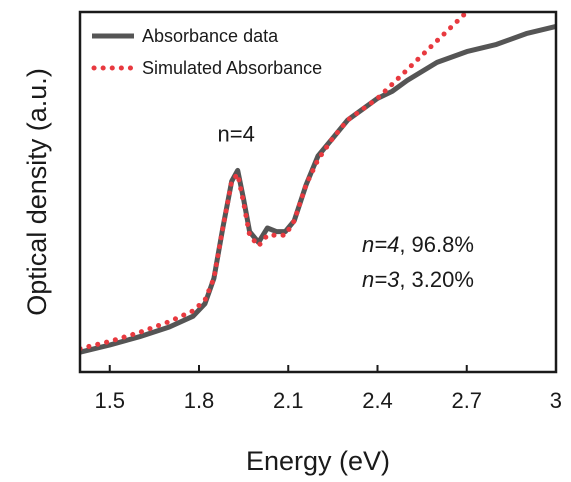  I want to click on x-tick-label: 2.4, so click(377, 400).